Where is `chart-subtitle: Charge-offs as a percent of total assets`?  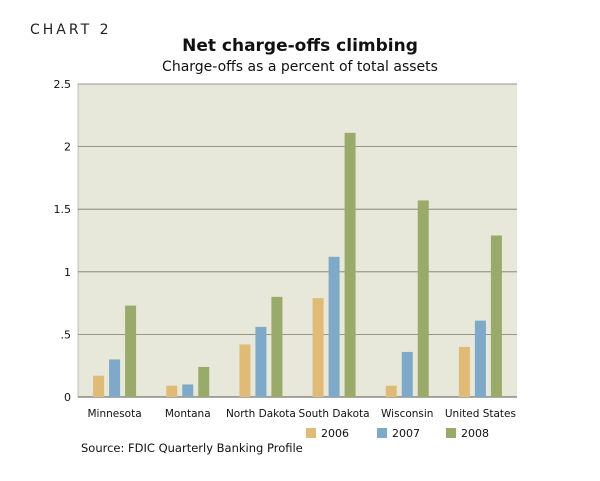 chart-subtitle: Charge-offs as a percent of total assets is located at coordinates (300, 67).